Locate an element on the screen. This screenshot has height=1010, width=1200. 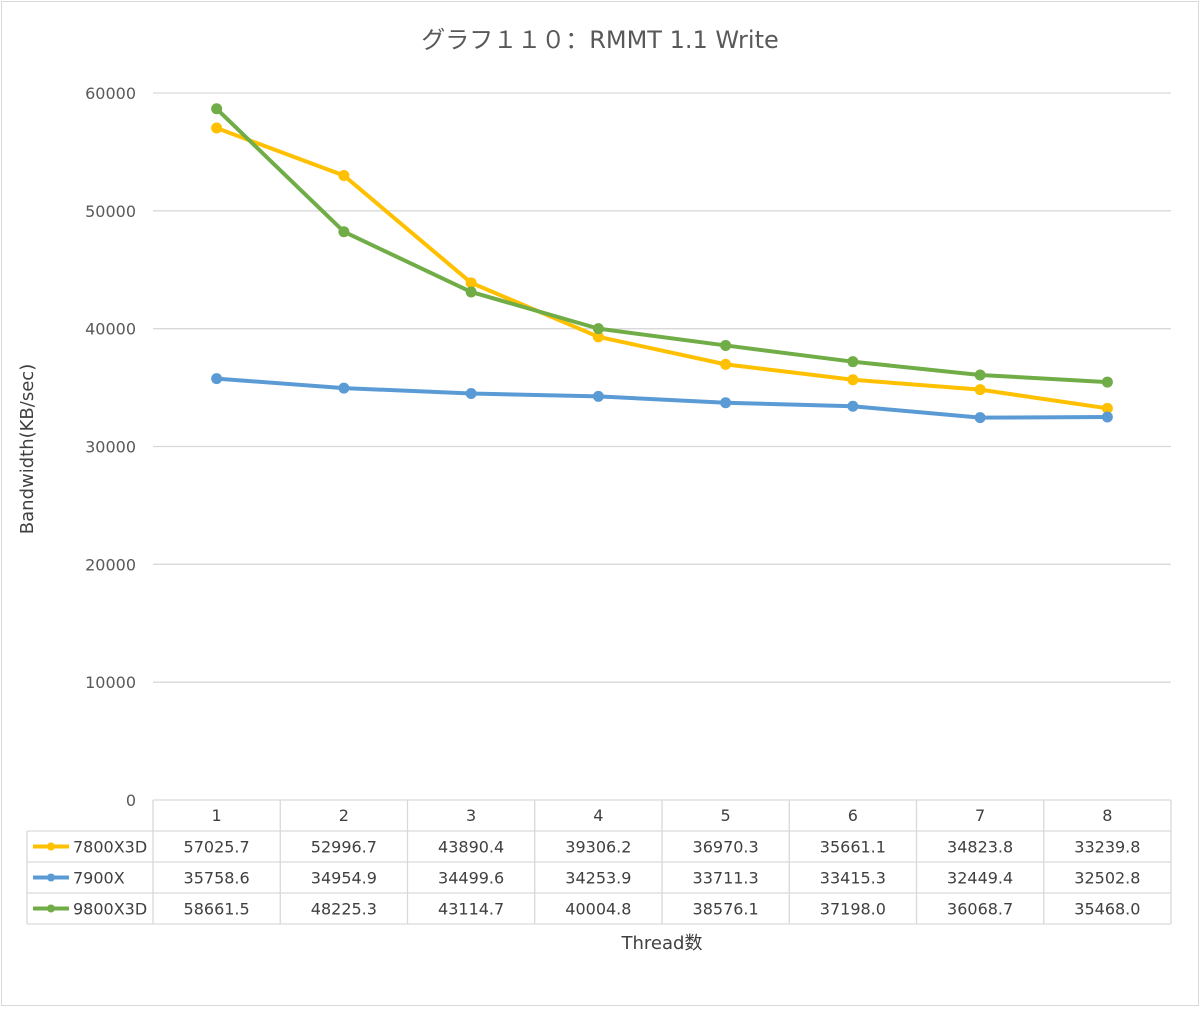
data-label: 34253.9 is located at coordinates (598, 878).